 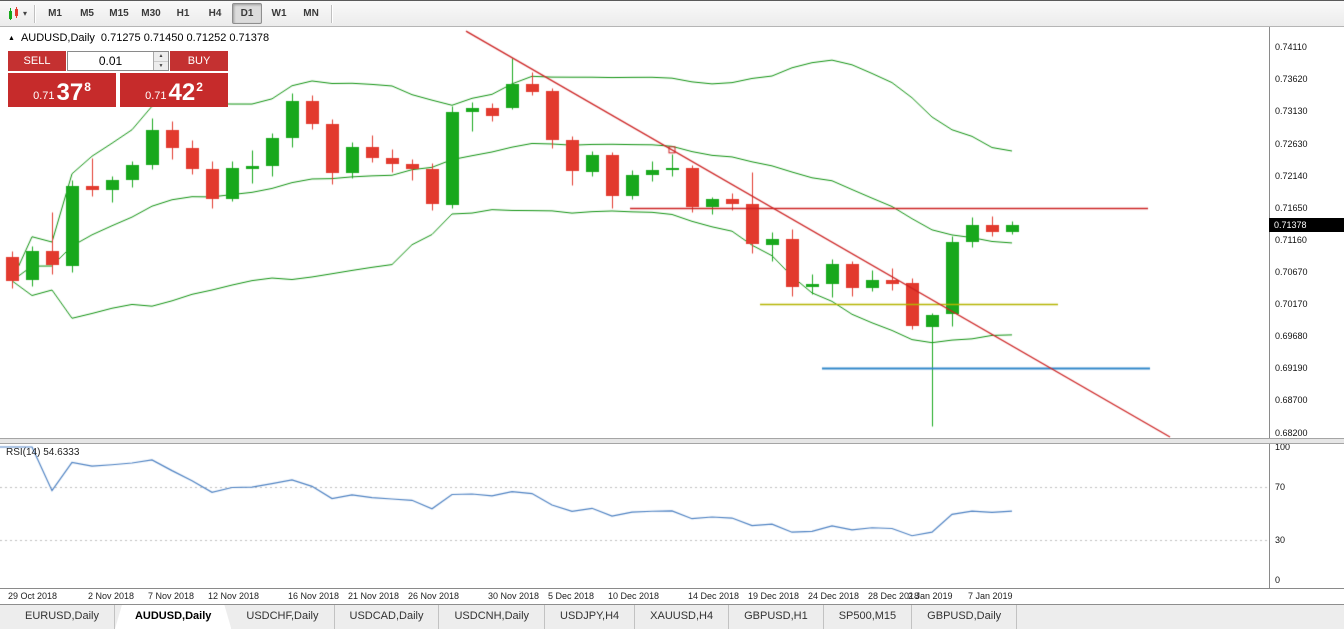 I want to click on ohlc-values: 0.71275 0.71450 0.71252 0.71378, so click(x=185, y=38).